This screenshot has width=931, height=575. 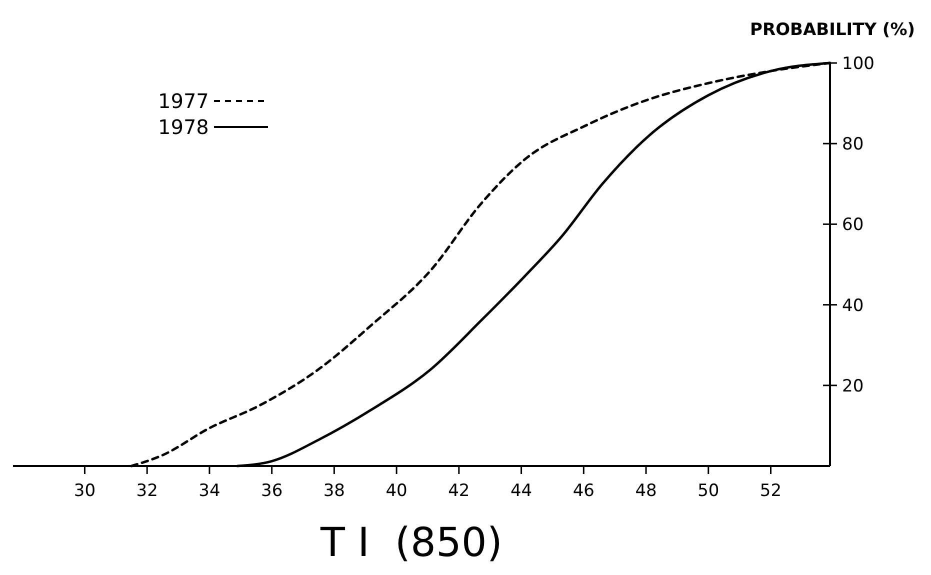 What do you see at coordinates (183, 127) in the screenshot?
I see `legend-label: 1978` at bounding box center [183, 127].